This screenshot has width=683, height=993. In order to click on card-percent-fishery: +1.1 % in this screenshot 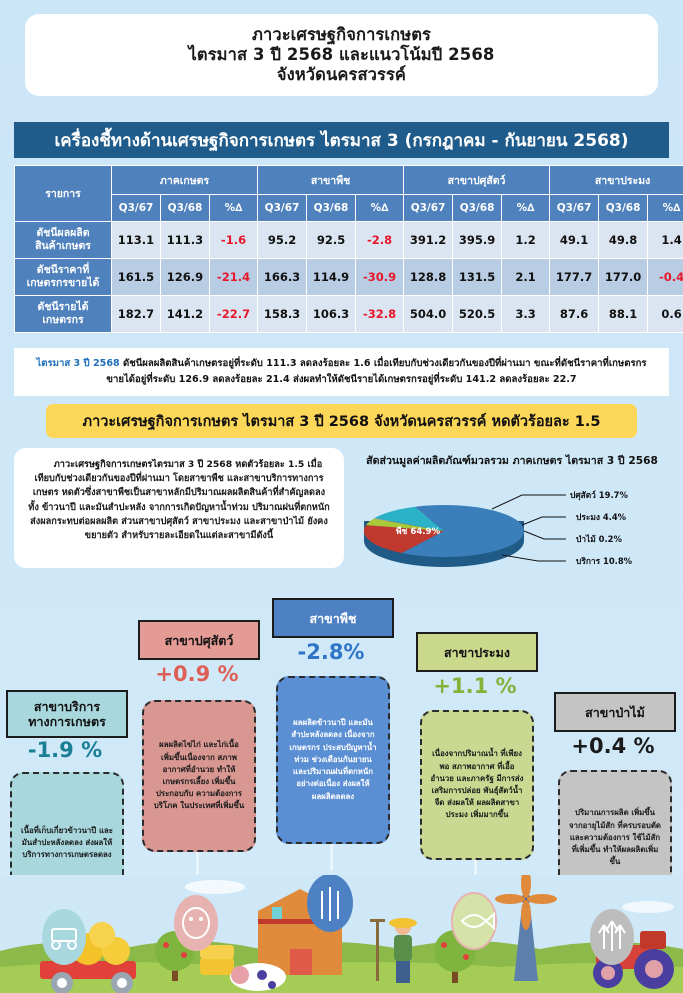, I will do `click(475, 686)`.